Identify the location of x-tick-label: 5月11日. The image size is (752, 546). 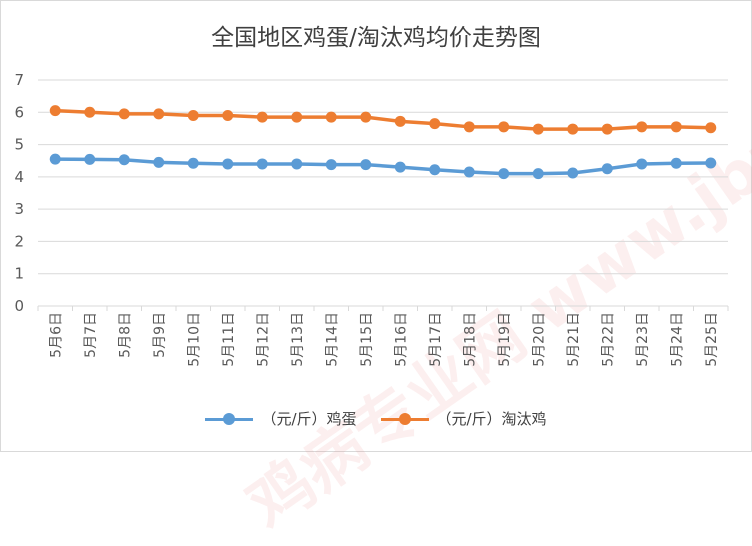
(229, 339).